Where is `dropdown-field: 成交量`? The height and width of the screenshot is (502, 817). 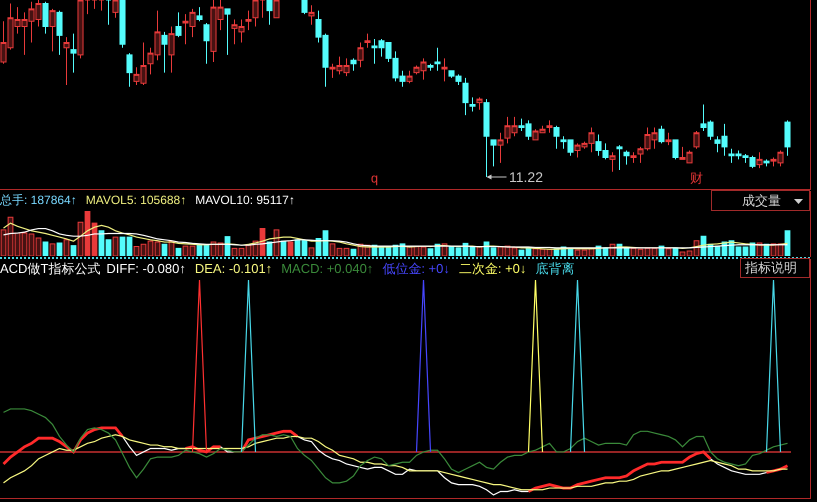
dropdown-field: 成交量 is located at coordinates (760, 200).